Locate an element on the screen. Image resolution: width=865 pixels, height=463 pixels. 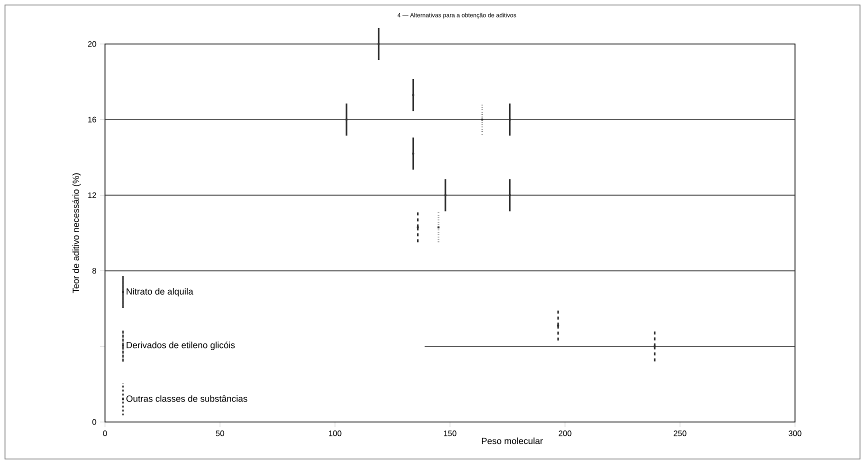
legend-label: Derivados de etileno glicóis is located at coordinates (180, 346).